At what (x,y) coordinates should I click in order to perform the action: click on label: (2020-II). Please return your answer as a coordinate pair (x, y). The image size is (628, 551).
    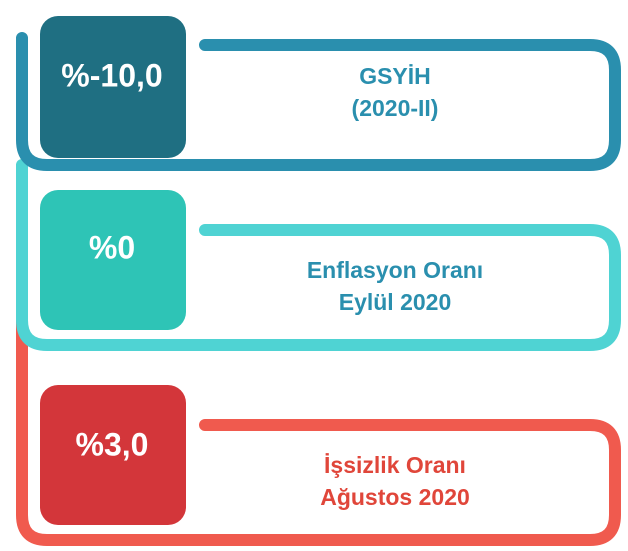
    Looking at the image, I should click on (395, 108).